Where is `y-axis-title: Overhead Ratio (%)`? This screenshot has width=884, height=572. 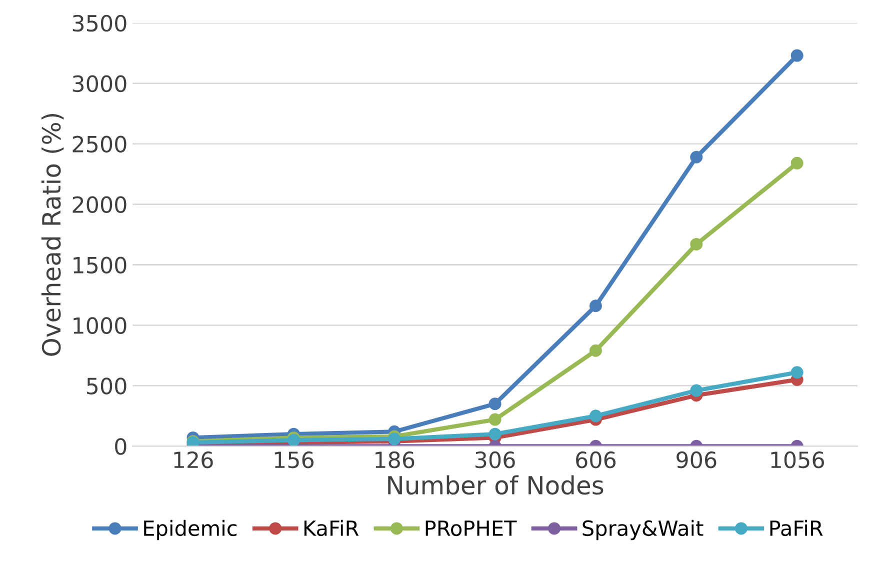
y-axis-title: Overhead Ratio (%) is located at coordinates (52, 235).